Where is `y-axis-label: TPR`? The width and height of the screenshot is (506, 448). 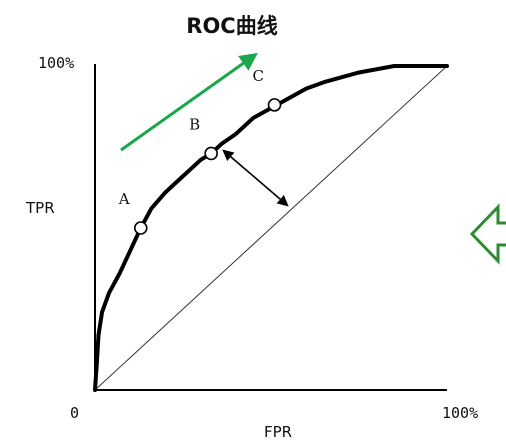
y-axis-label: TPR is located at coordinates (40, 208).